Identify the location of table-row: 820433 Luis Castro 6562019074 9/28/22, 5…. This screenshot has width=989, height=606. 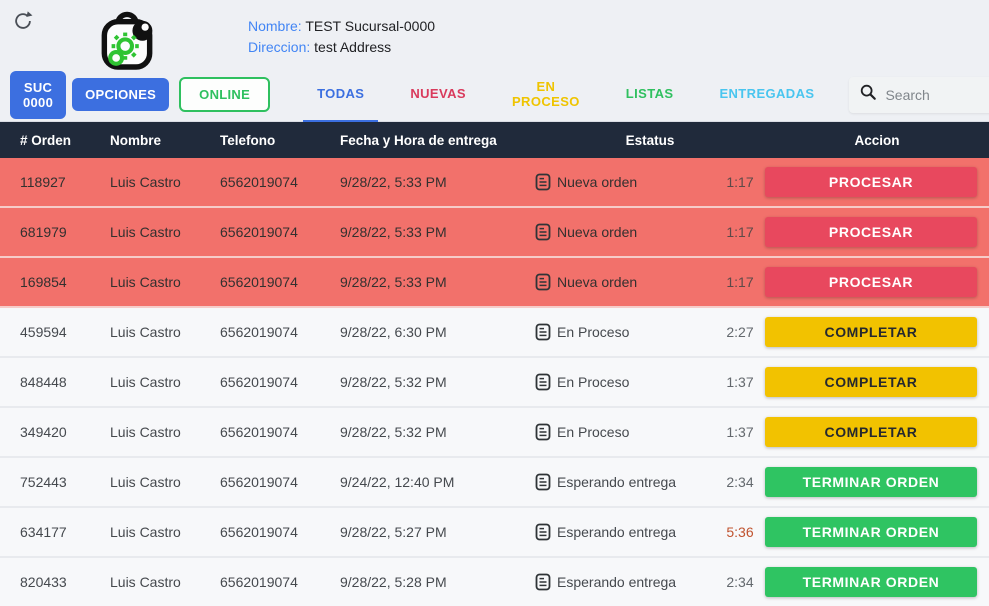
(494, 582).